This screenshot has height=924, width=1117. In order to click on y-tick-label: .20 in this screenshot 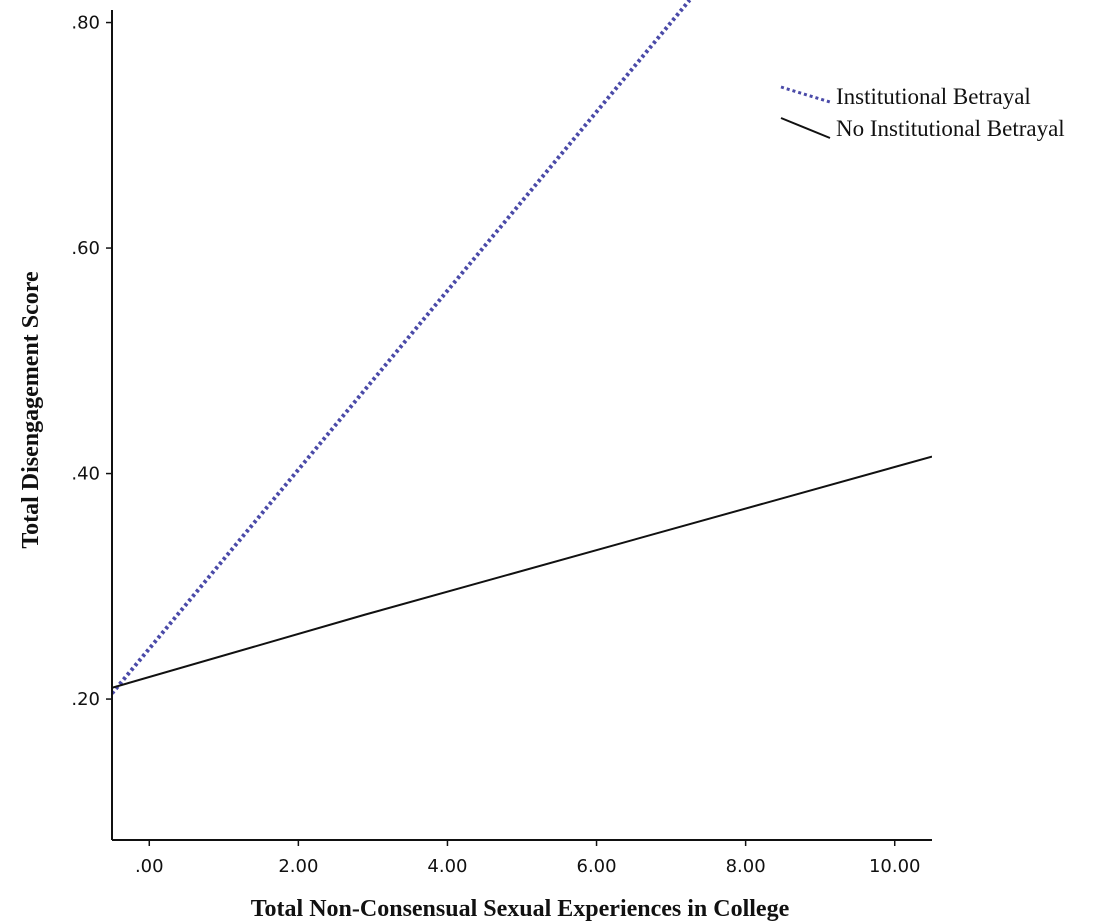, I will do `click(85, 699)`.